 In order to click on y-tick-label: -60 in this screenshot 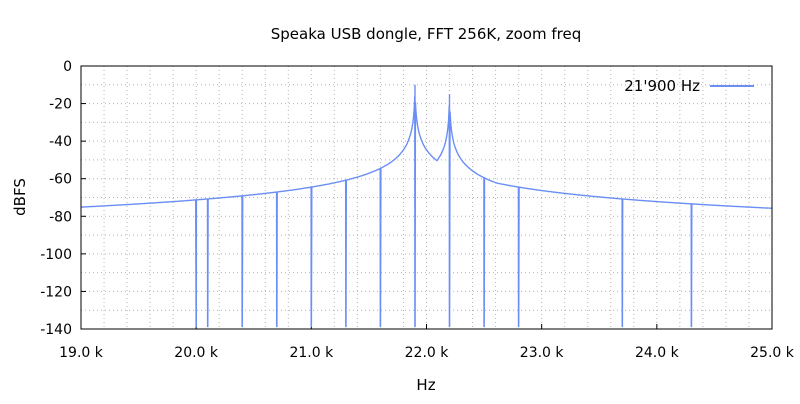, I will do `click(60, 180)`.